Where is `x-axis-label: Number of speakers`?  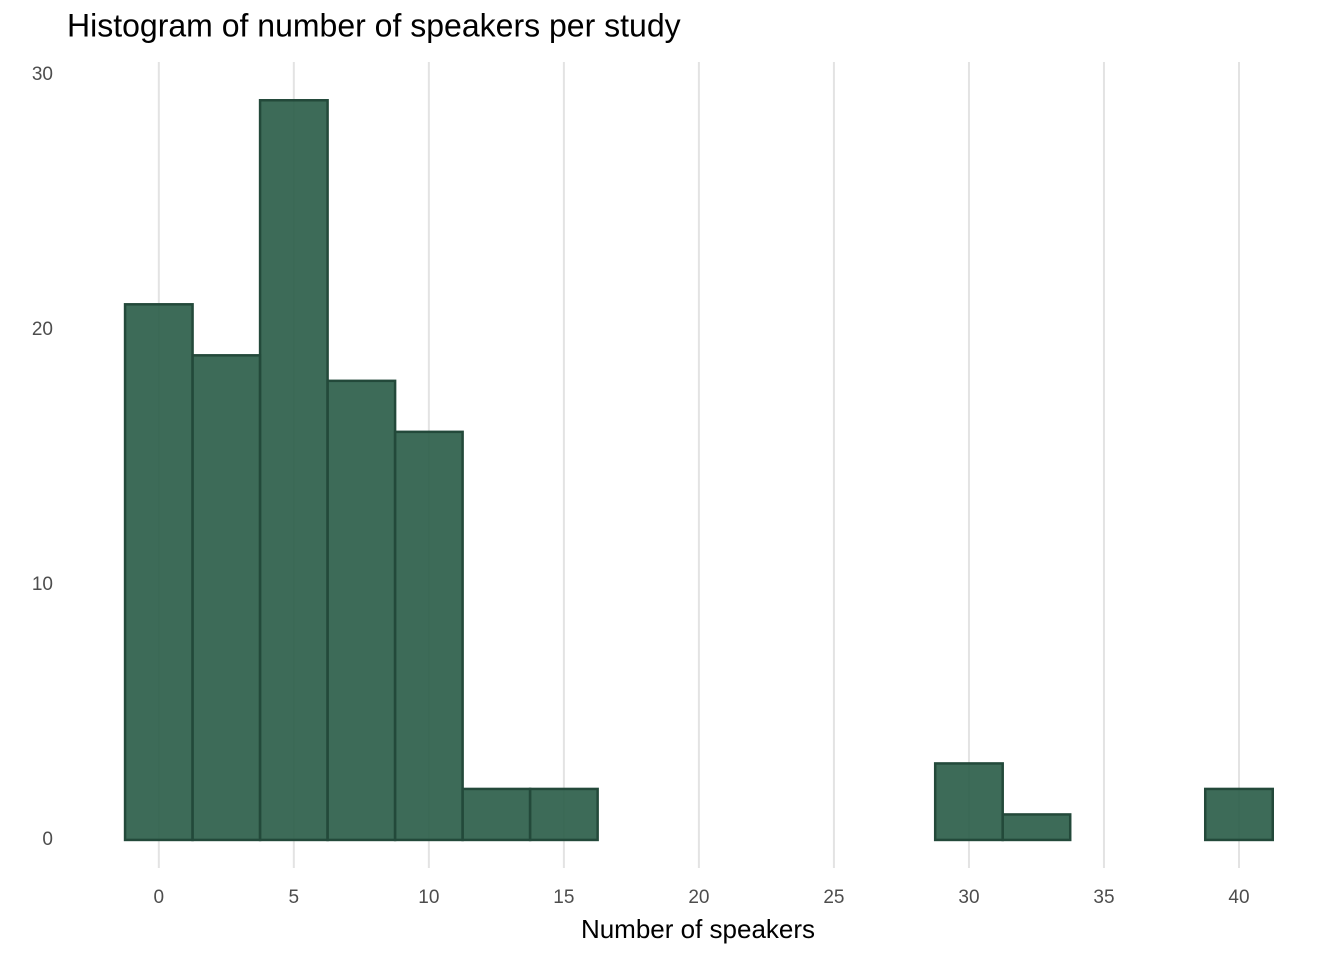 x-axis-label: Number of speakers is located at coordinates (698, 929).